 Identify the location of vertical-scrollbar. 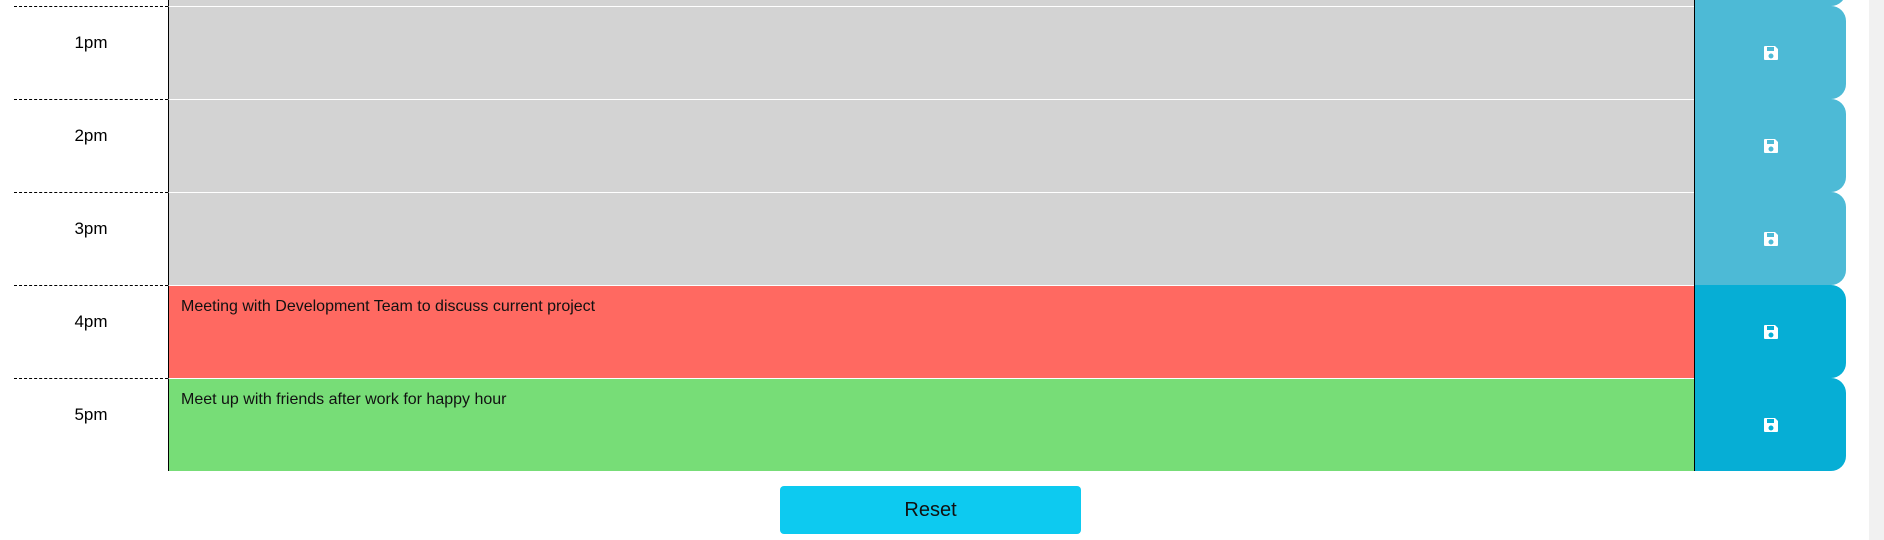
(1876, 270).